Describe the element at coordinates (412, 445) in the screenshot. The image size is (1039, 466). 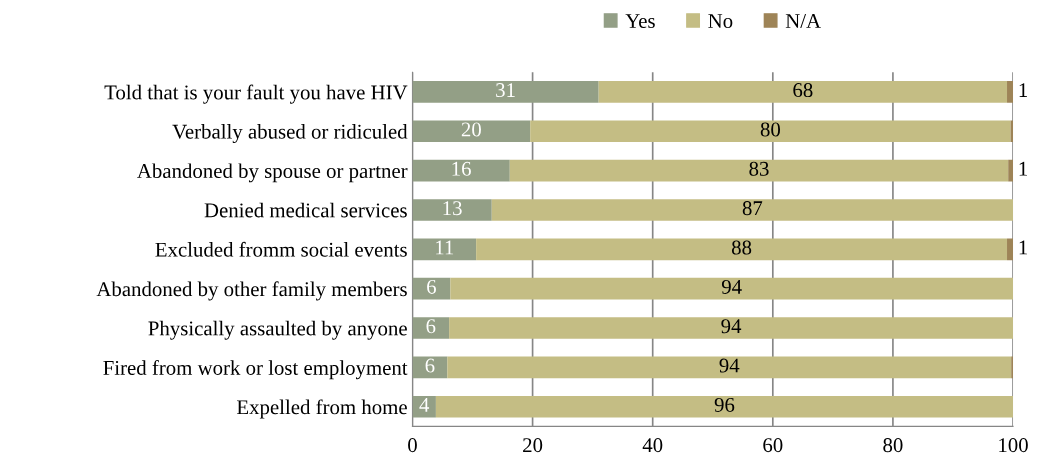
I see `x-tick-label: 0` at that location.